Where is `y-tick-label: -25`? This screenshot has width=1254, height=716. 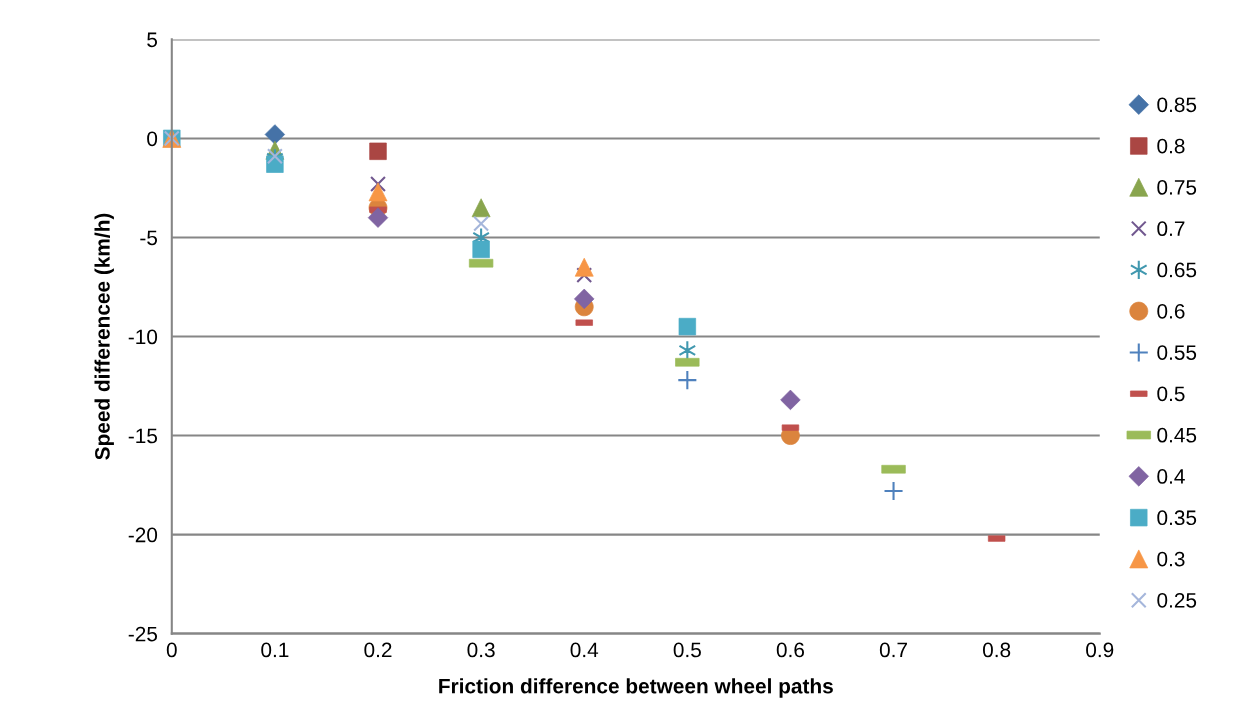 y-tick-label: -25 is located at coordinates (143, 634).